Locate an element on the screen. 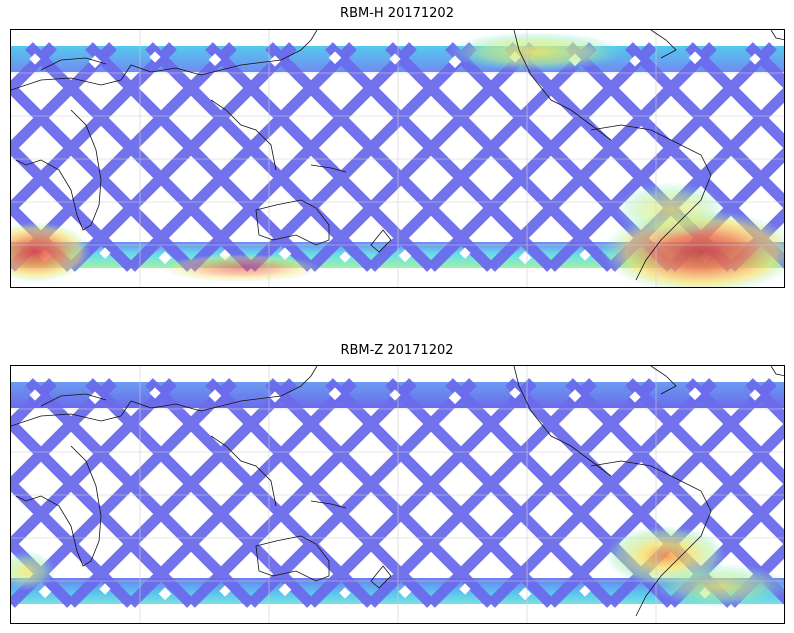 The height and width of the screenshot is (633, 794). panel-title-rbm-z: RBM-Z 20171202 is located at coordinates (397, 350).